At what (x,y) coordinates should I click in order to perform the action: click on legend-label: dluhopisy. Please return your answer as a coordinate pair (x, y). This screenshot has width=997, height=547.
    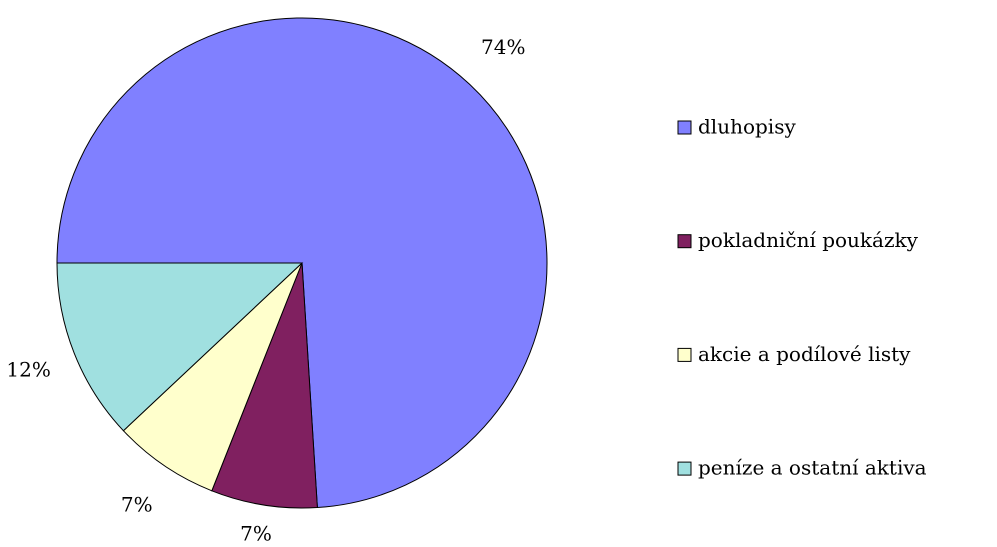
    Looking at the image, I should click on (747, 127).